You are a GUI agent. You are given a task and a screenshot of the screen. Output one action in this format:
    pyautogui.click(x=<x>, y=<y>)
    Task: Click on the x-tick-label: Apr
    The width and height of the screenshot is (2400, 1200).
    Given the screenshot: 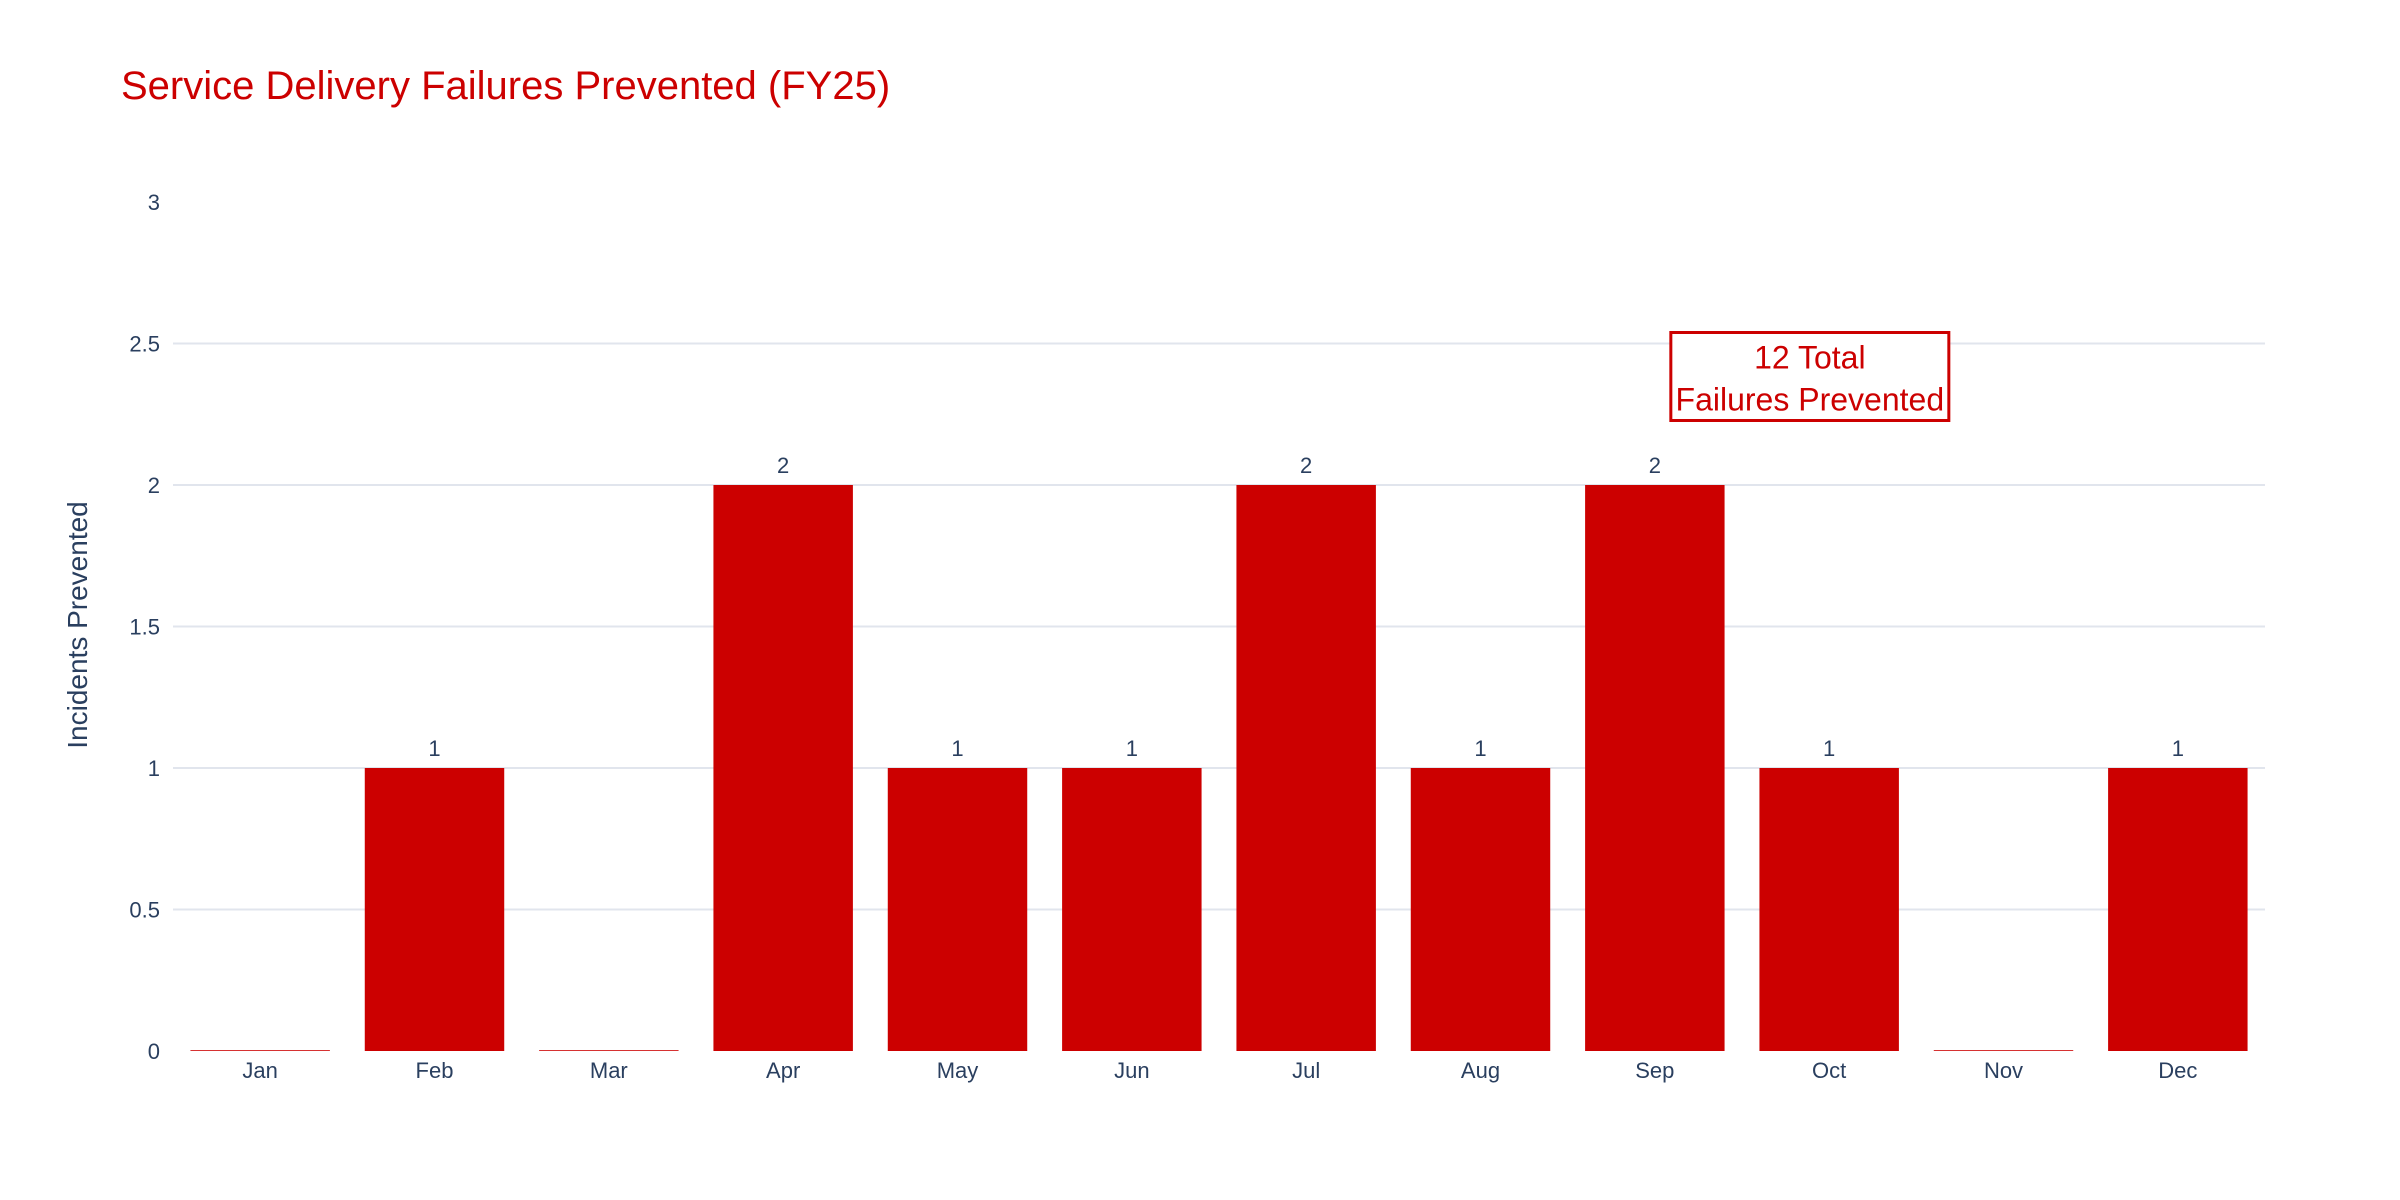 What is the action you would take?
    pyautogui.click(x=783, y=1070)
    